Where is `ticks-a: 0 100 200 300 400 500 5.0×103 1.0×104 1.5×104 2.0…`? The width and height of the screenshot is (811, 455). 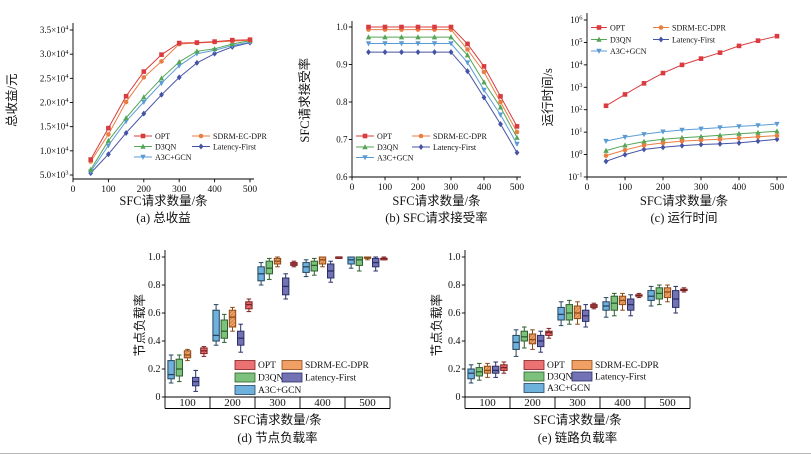 ticks-a: 0 100 200 300 400 500 5.0×103 1.0×104 1.5×104 2.0… is located at coordinates (148, 110).